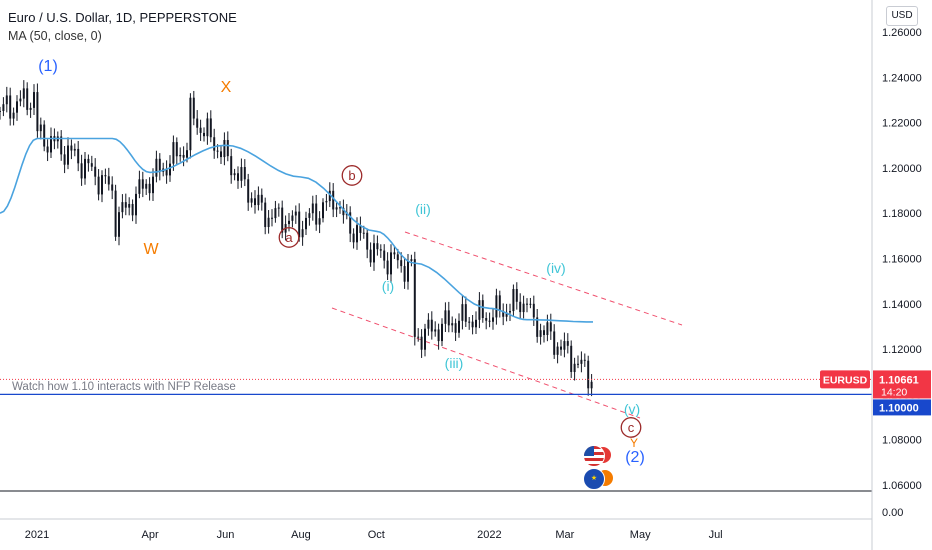 The width and height of the screenshot is (932, 550). What do you see at coordinates (635, 457) in the screenshot?
I see `wave-label-w2: (2)` at bounding box center [635, 457].